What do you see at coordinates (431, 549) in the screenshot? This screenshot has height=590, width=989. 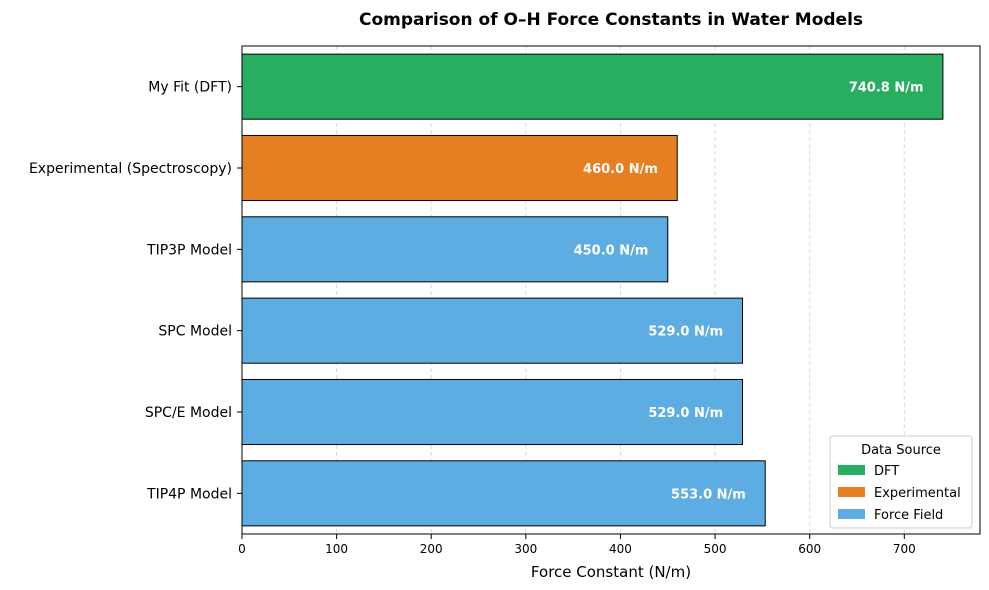 I see `x-tick-label: 200` at bounding box center [431, 549].